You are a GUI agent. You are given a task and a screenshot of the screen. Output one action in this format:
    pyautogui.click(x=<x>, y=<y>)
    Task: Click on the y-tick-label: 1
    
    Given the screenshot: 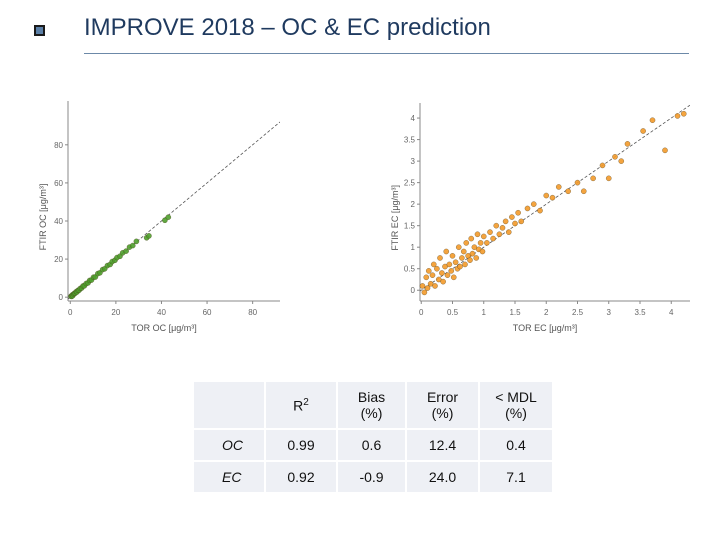 What is the action you would take?
    pyautogui.click(x=413, y=247)
    